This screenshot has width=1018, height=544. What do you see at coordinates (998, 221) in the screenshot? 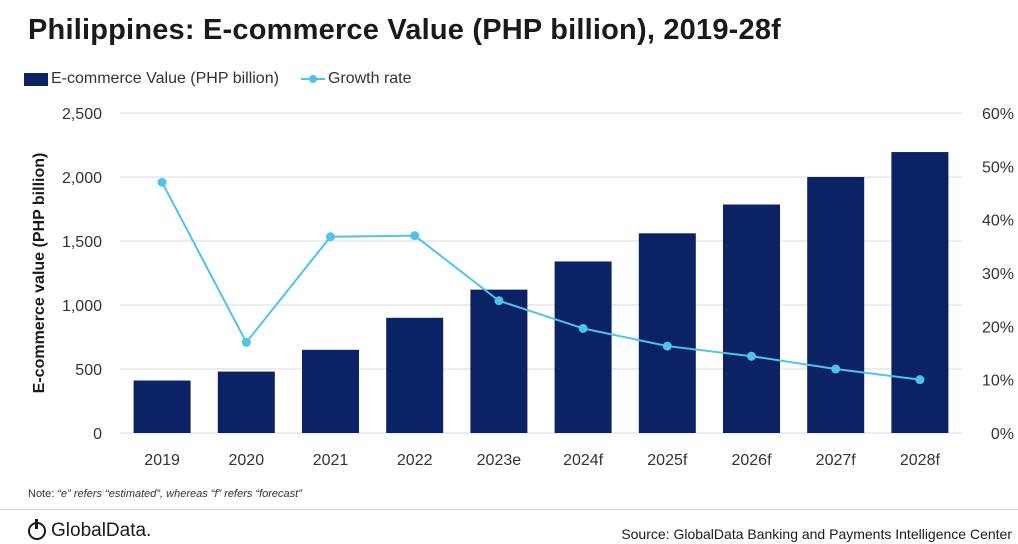
I see `y2-tick-label: 40%` at bounding box center [998, 221].